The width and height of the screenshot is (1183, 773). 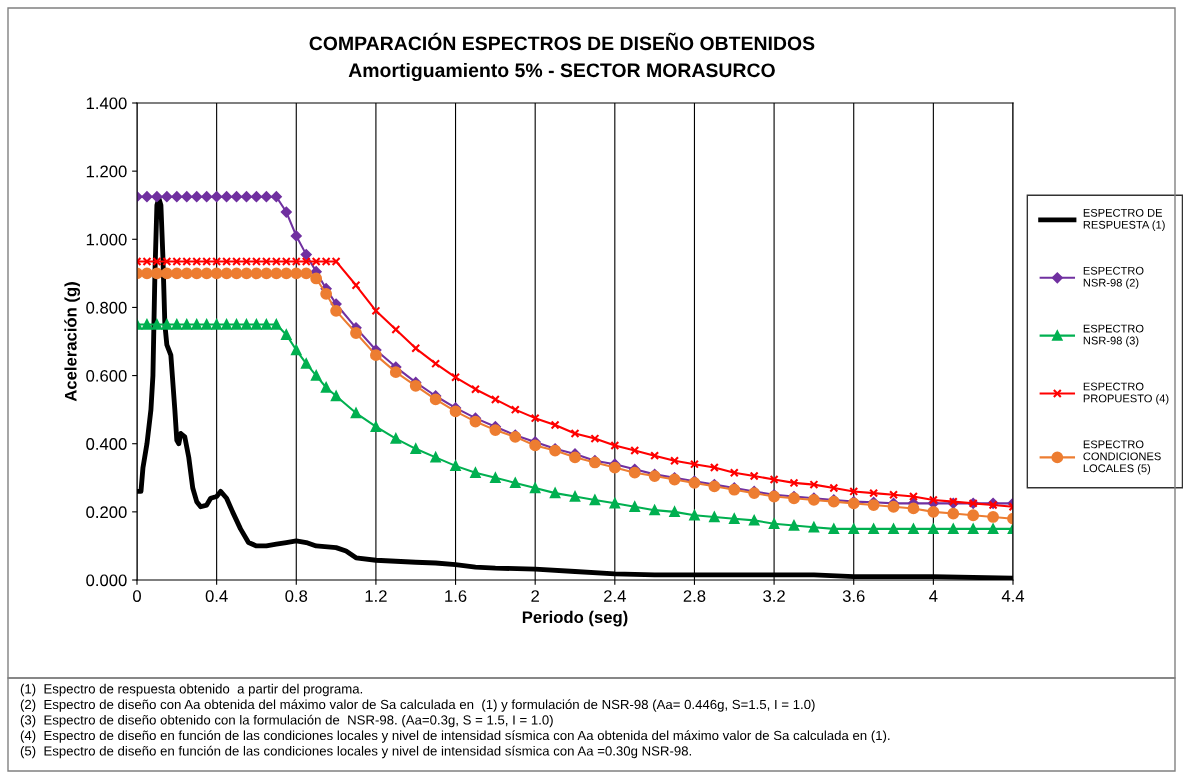 What do you see at coordinates (615, 596) in the screenshot?
I see `x-tick-label: 2.4` at bounding box center [615, 596].